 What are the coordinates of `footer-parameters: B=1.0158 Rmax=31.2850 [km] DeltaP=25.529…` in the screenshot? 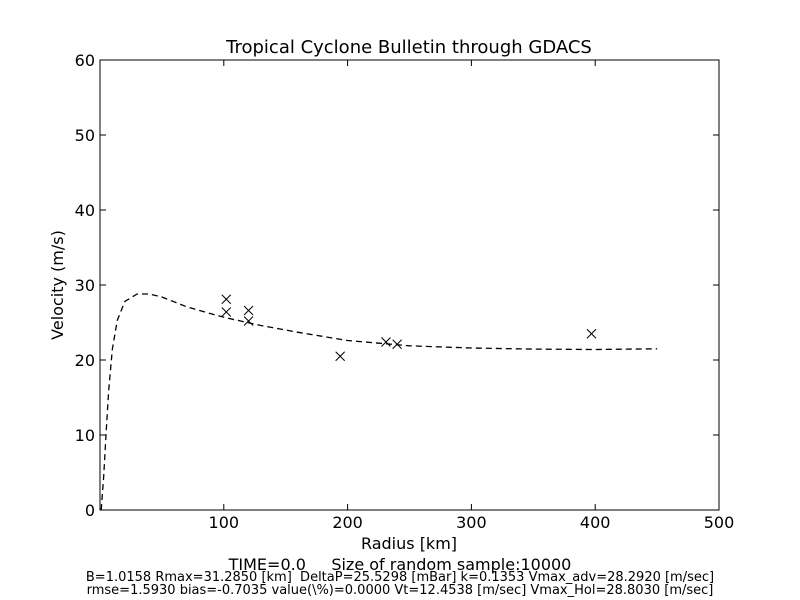 It's located at (400, 577).